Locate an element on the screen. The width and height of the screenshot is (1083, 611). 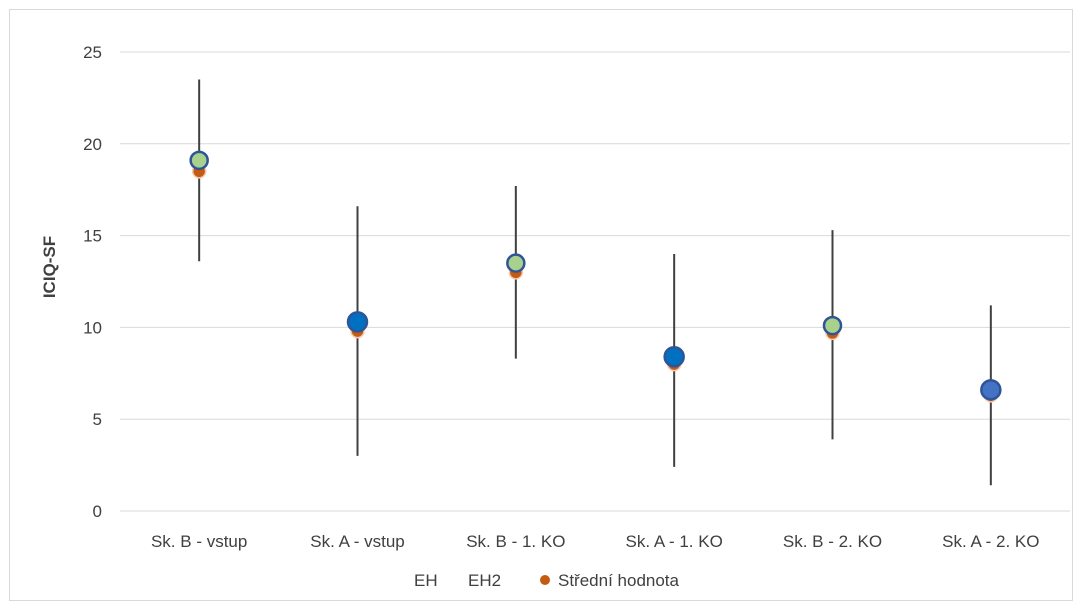
y-tick-label: 20 is located at coordinates (92, 144).